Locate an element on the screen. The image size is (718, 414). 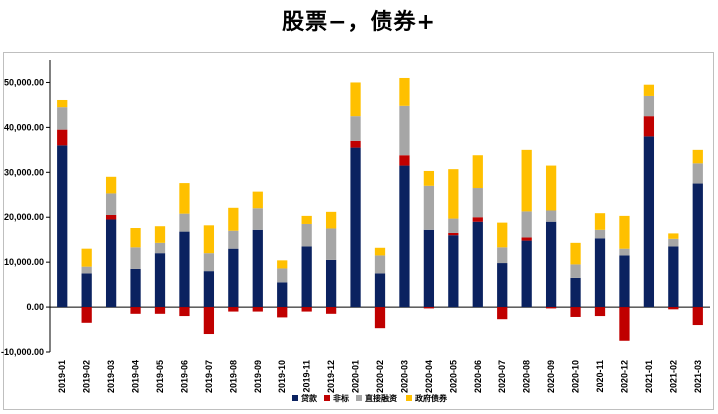
x-tick-label: 2019-10 is located at coordinates (282, 376).